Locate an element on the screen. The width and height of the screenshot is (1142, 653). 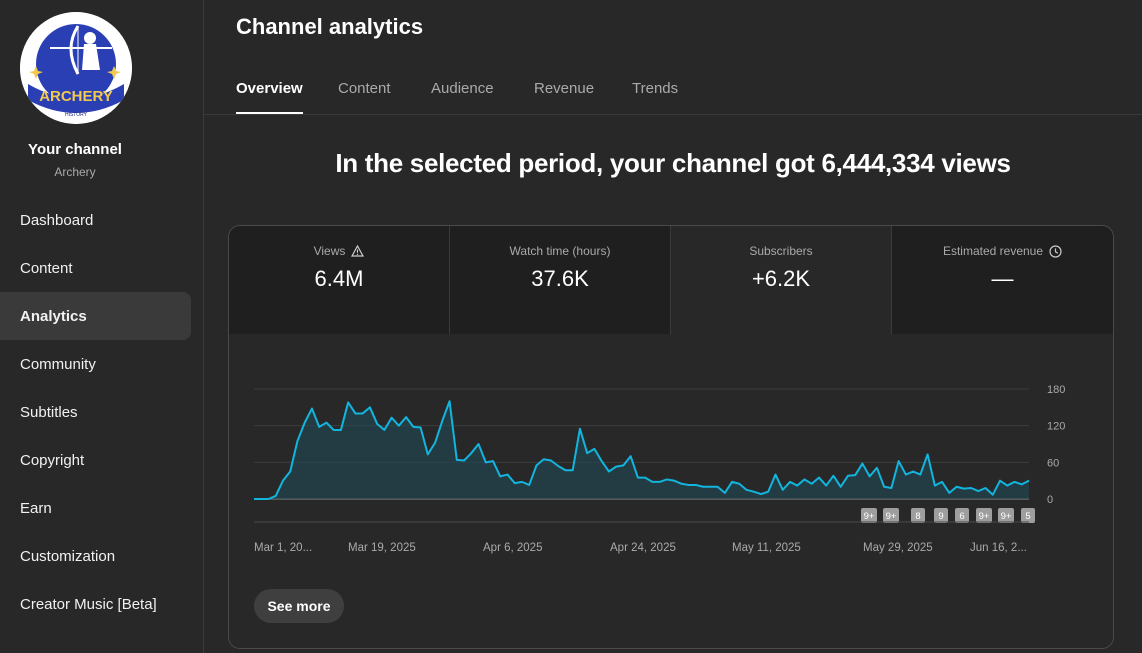
metric-watch-time: Watch time (hours) 37.6K is located at coordinates (560, 280).